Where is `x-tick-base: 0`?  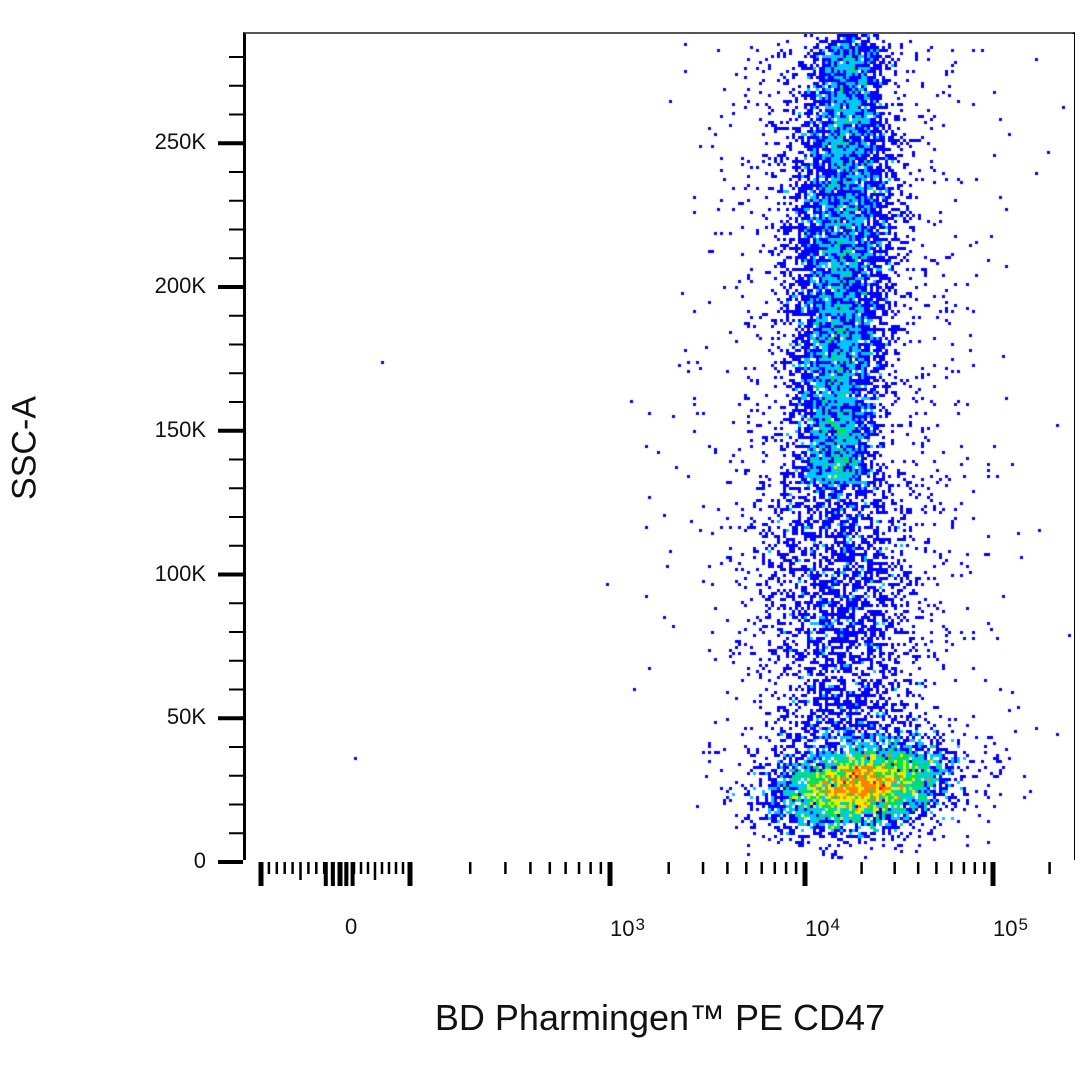 x-tick-base: 0 is located at coordinates (351, 926).